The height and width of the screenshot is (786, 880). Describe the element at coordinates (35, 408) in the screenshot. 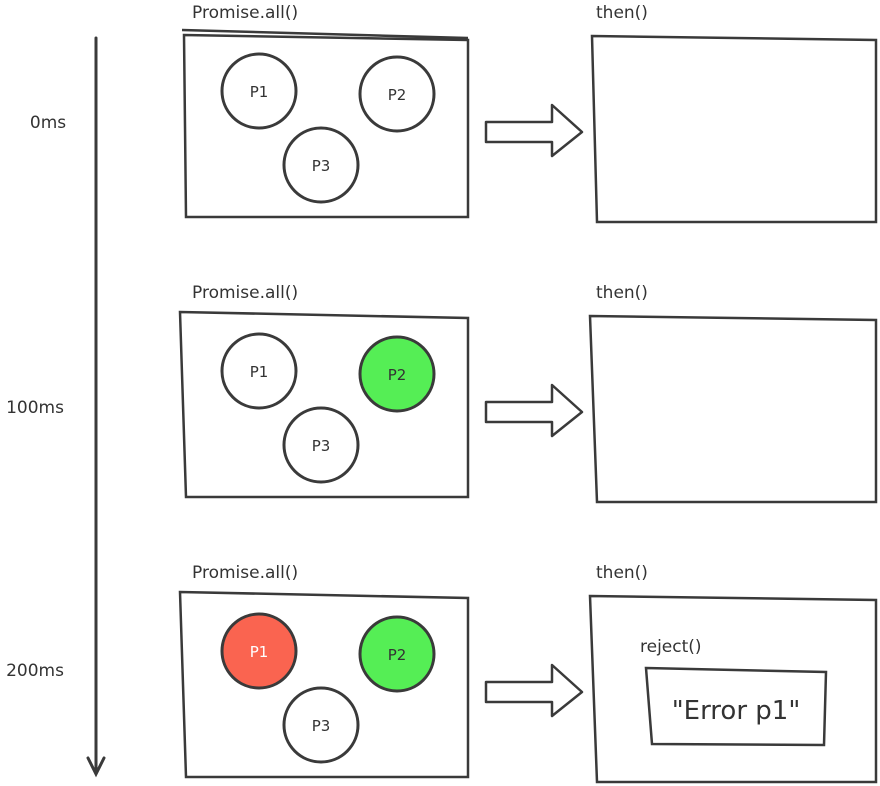

I see `time-label-100ms: 100ms` at that location.